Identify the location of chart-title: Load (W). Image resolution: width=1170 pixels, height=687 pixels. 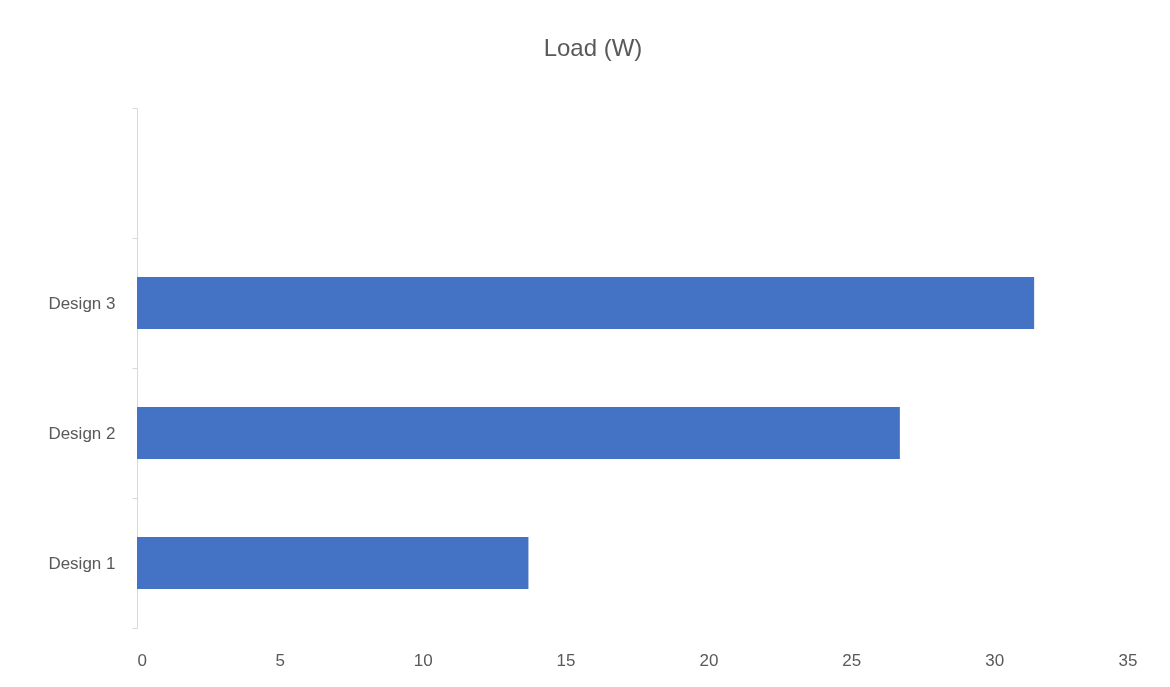
(593, 47).